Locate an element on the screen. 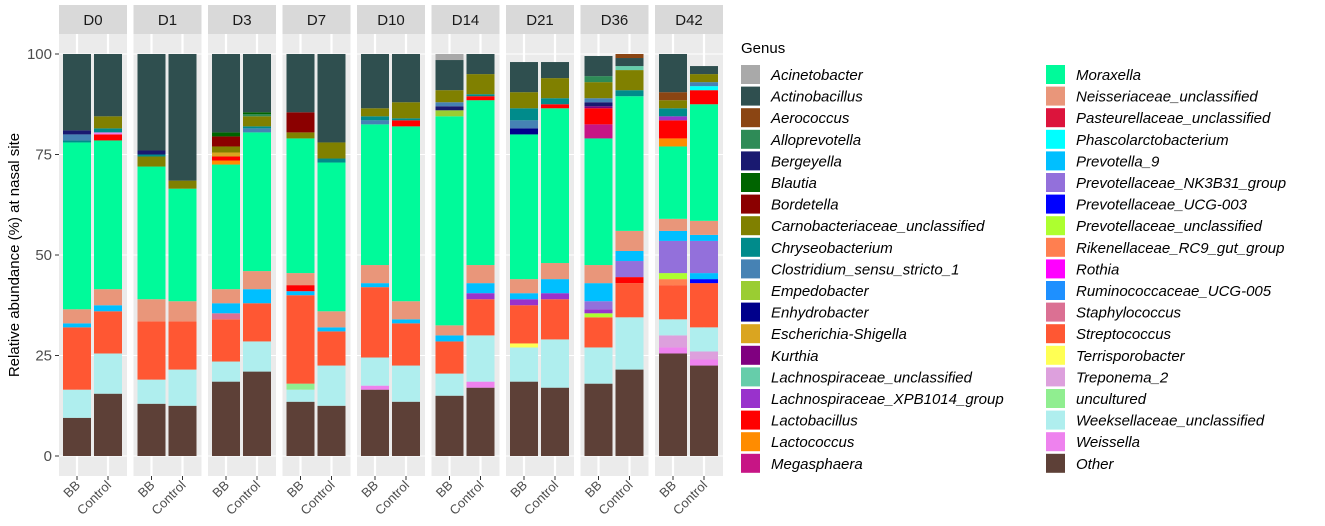  legend-item: Prevotellaceae_unclassified is located at coordinates (1154, 226).